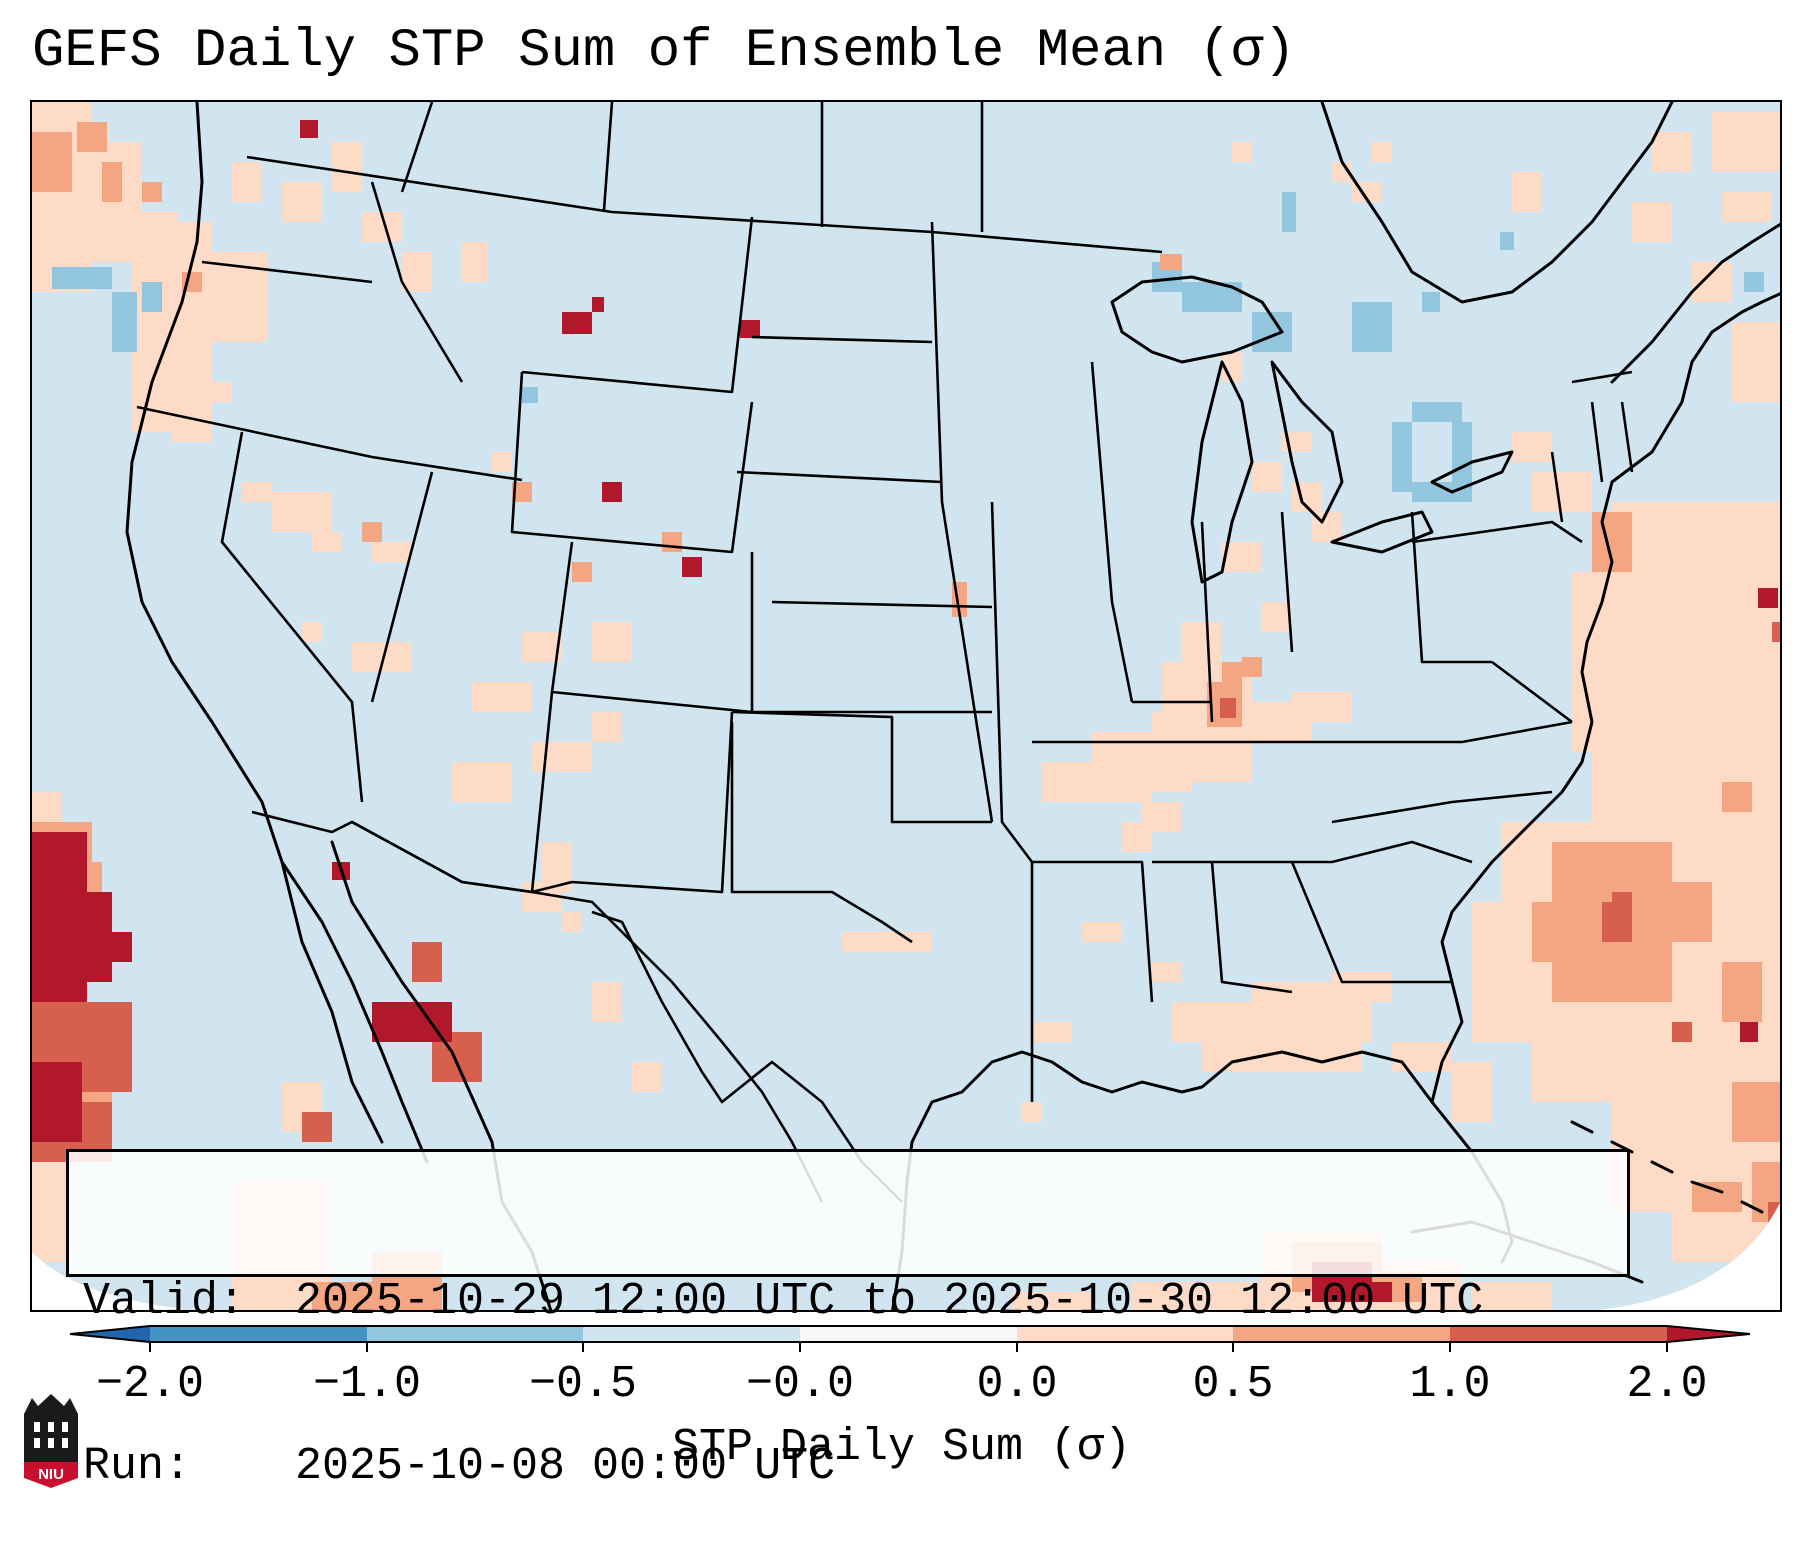 Image resolution: width=1803 pixels, height=1549 pixels. I want to click on colorbar, so click(910, 1338).